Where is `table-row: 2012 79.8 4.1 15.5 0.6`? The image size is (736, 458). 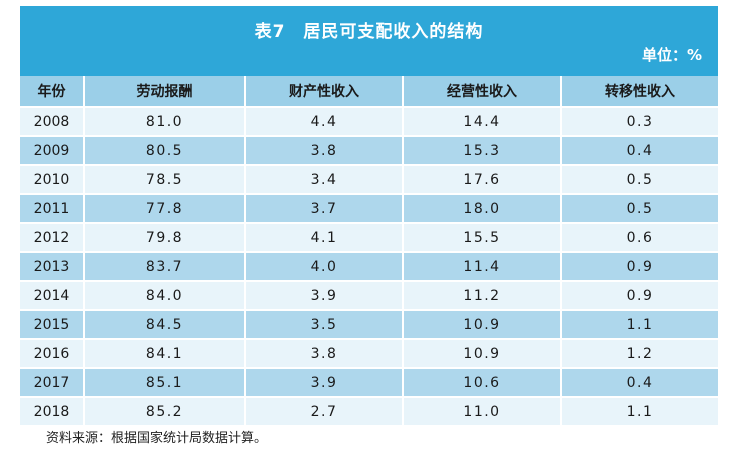
table-row: 2012 79.8 4.1 15.5 0.6 is located at coordinates (369, 238).